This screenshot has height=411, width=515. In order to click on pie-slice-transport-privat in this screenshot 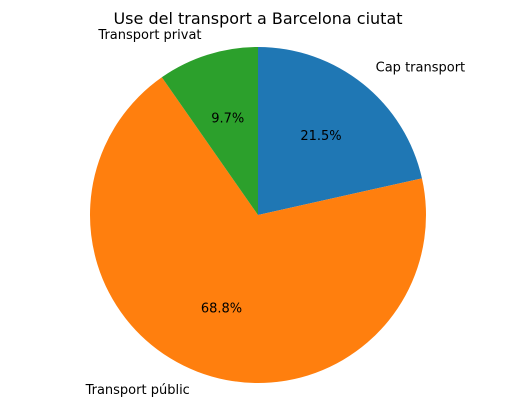, I will do `click(209, 131)`.